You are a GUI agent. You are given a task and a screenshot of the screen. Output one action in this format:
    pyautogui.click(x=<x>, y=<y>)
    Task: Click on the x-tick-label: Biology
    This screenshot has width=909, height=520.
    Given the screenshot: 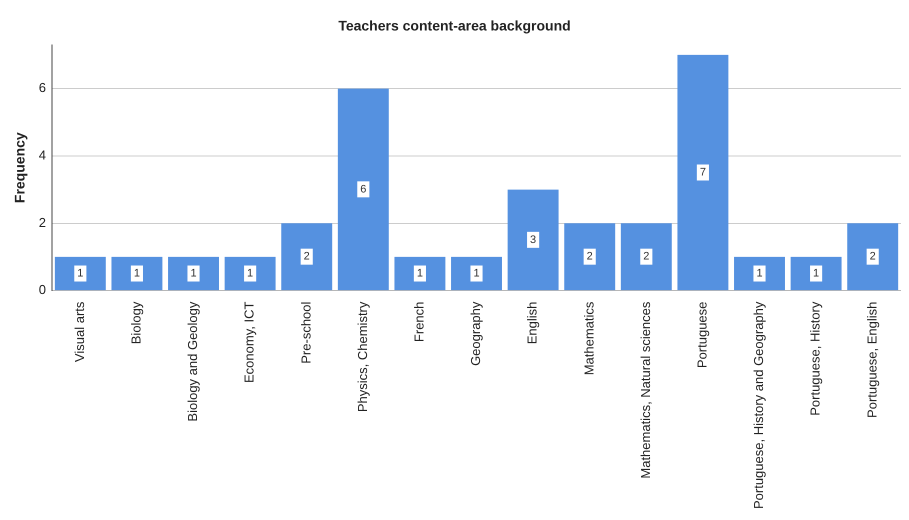 What is the action you would take?
    pyautogui.click(x=136, y=322)
    